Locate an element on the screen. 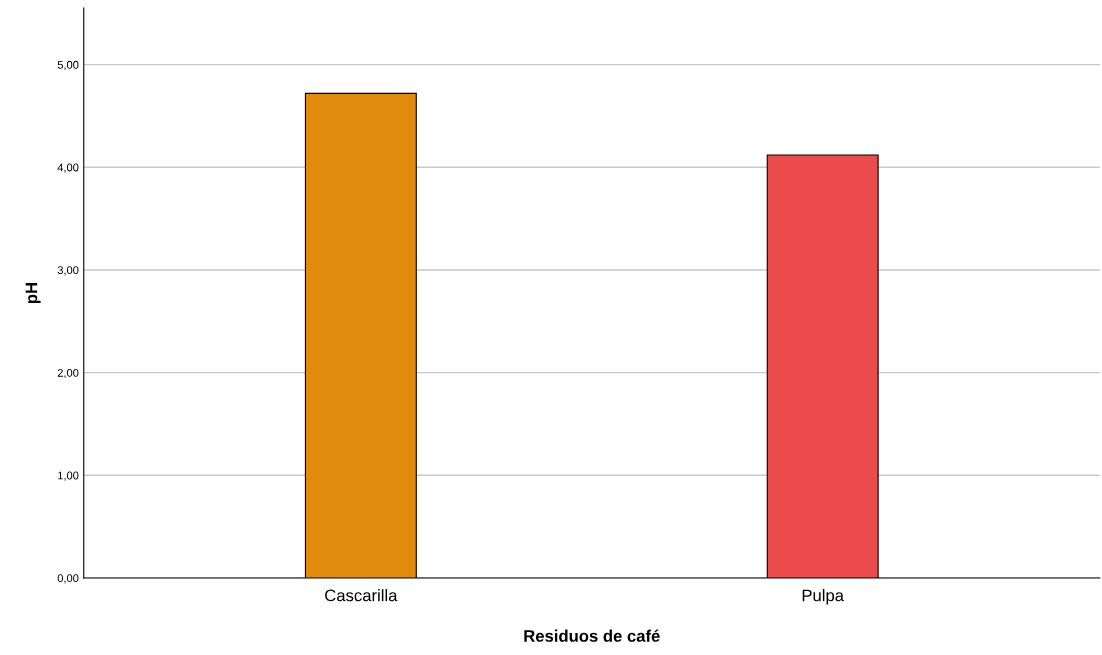 The height and width of the screenshot is (655, 1102). y-tick-label: 4,00 is located at coordinates (68, 168).